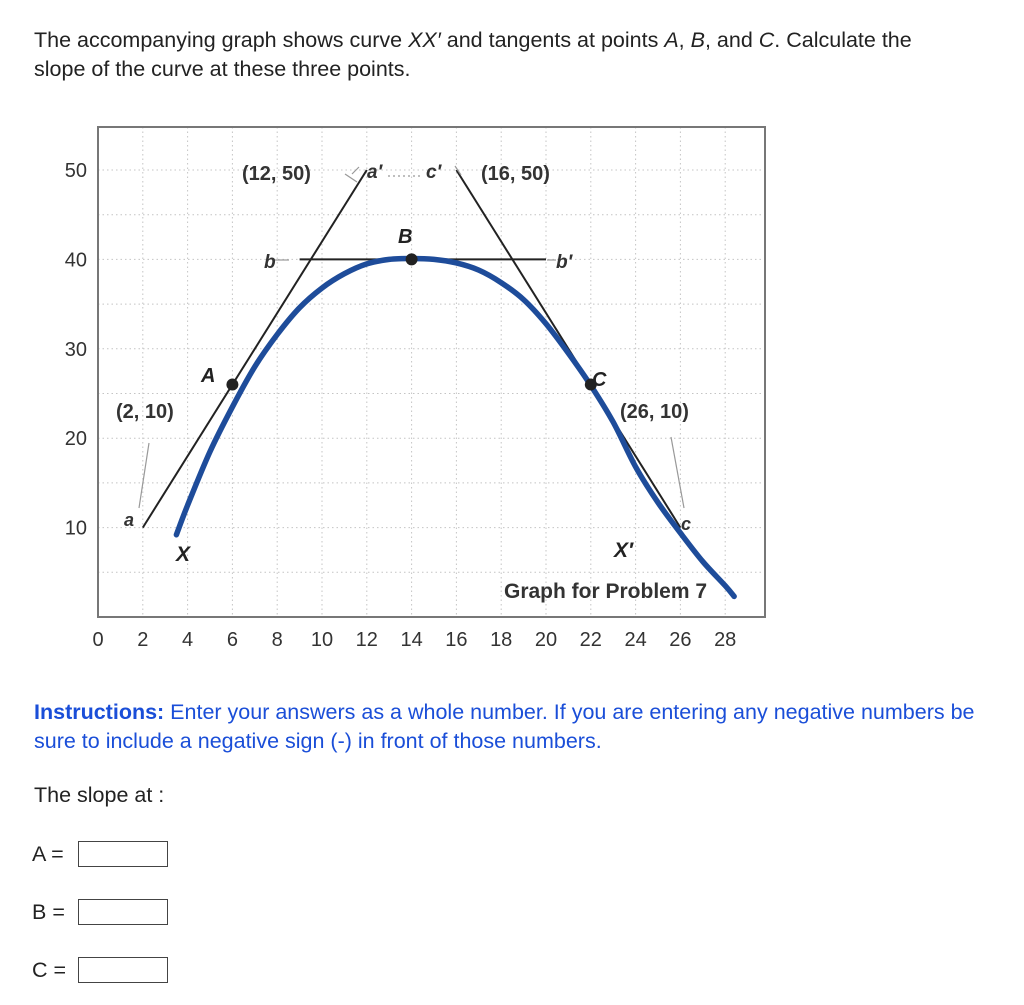  Describe the element at coordinates (76, 529) in the screenshot. I see `y-tick-label: 10` at that location.